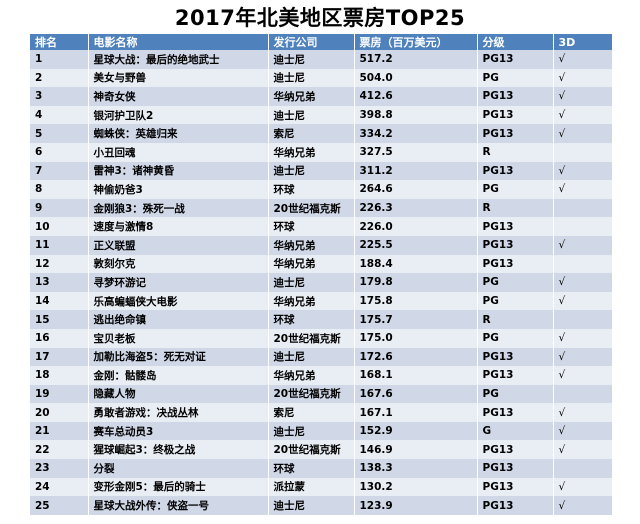  What do you see at coordinates (321, 338) in the screenshot?
I see `table-row: 16 宝贝老板 20世纪福克斯 175.0 PG √` at bounding box center [321, 338].